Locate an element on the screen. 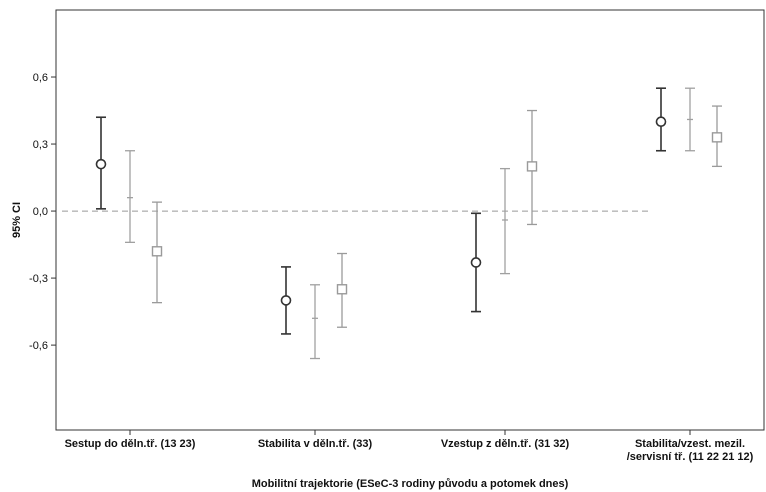 This screenshot has height=492, width=766. y-tick-label: -0,3 is located at coordinates (38, 279).